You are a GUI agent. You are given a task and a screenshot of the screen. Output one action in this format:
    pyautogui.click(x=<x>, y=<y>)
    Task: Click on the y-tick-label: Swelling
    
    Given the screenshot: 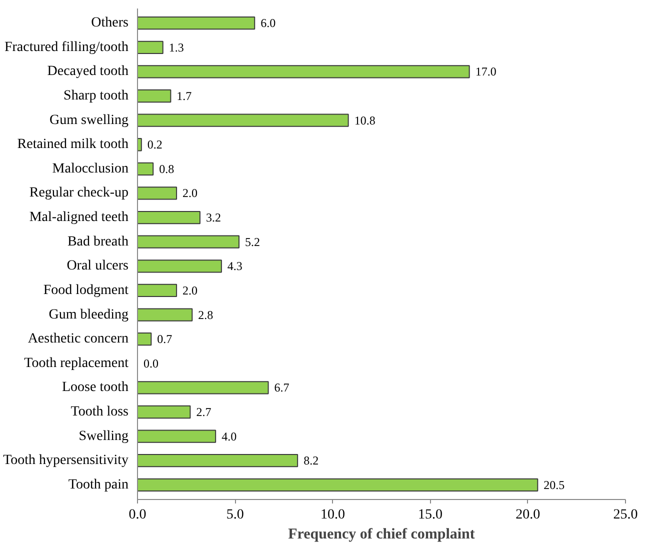 What is the action you would take?
    pyautogui.click(x=103, y=436)
    